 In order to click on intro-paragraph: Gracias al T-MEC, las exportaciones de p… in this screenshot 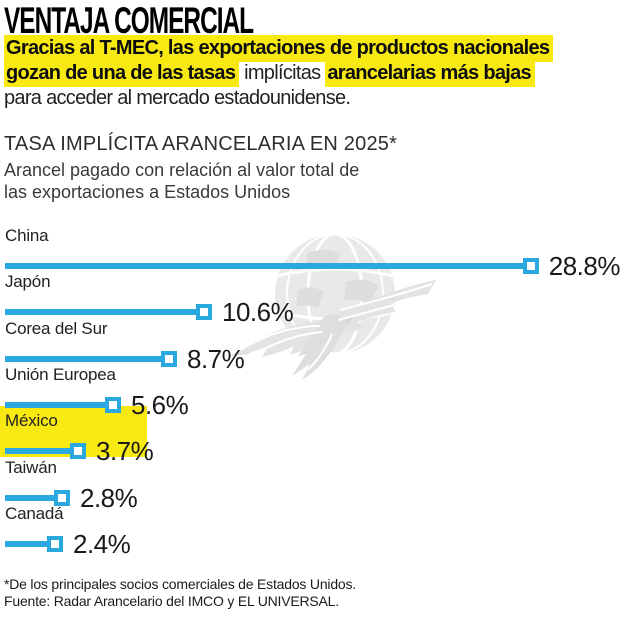, I will do `click(279, 73)`.